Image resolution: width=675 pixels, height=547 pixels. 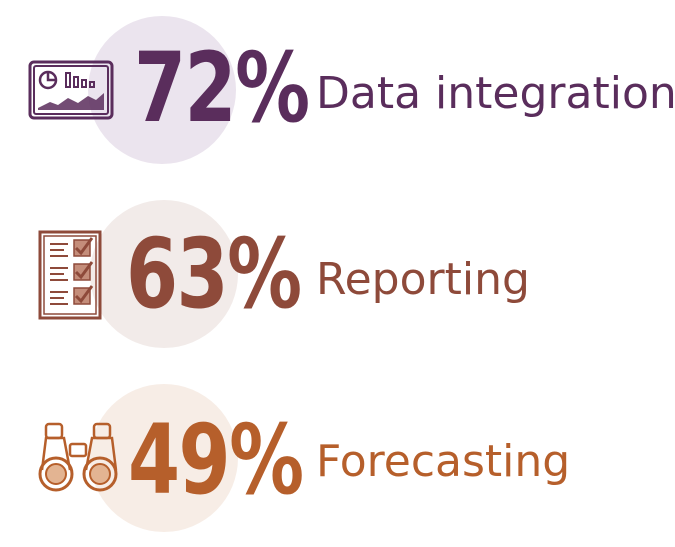 What do you see at coordinates (495, 93) in the screenshot?
I see `stat-label: Data integration` at bounding box center [495, 93].